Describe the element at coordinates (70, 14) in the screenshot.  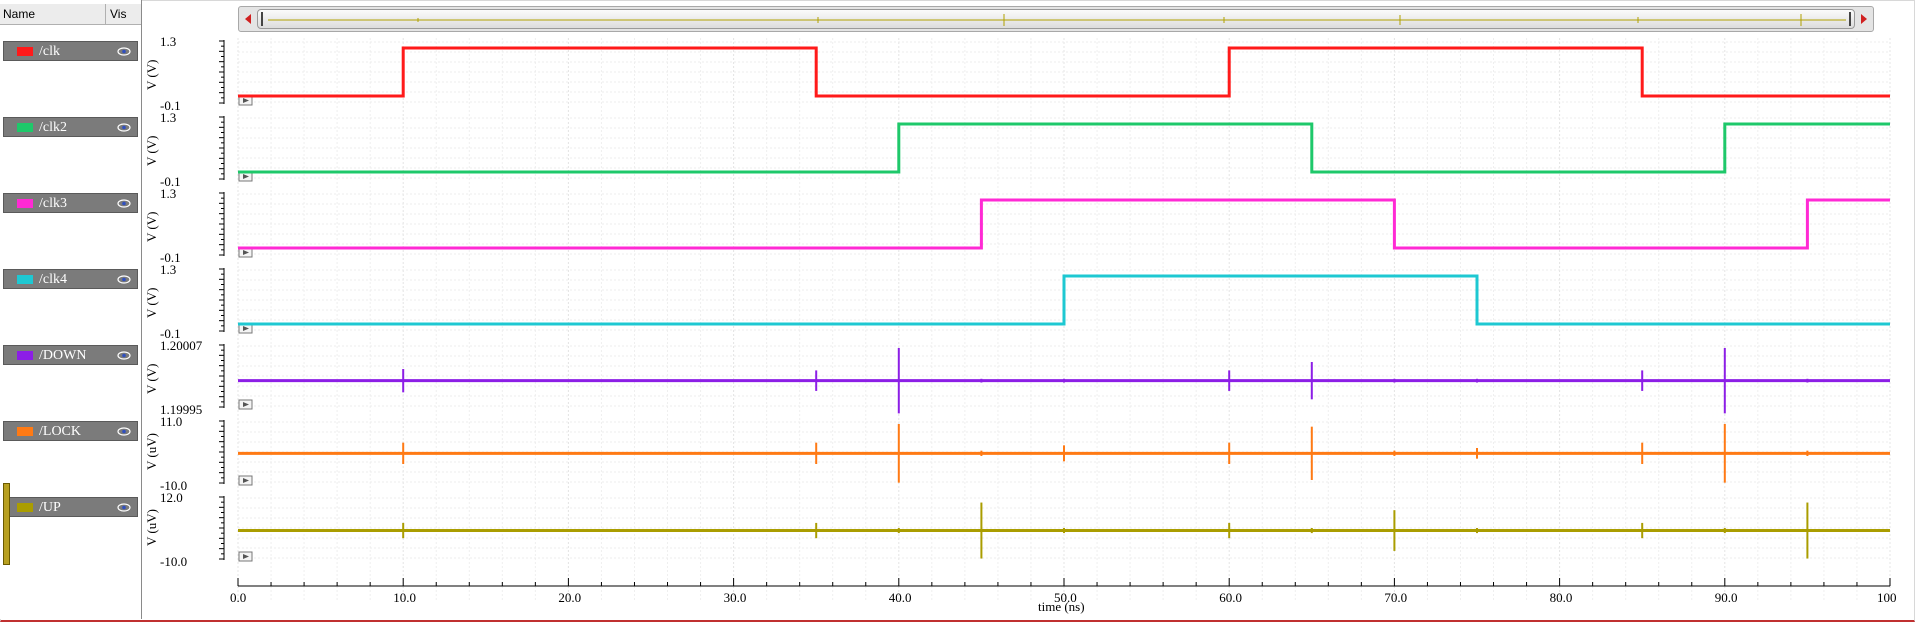
I see `signal-list-header: Name Vis` at that location.